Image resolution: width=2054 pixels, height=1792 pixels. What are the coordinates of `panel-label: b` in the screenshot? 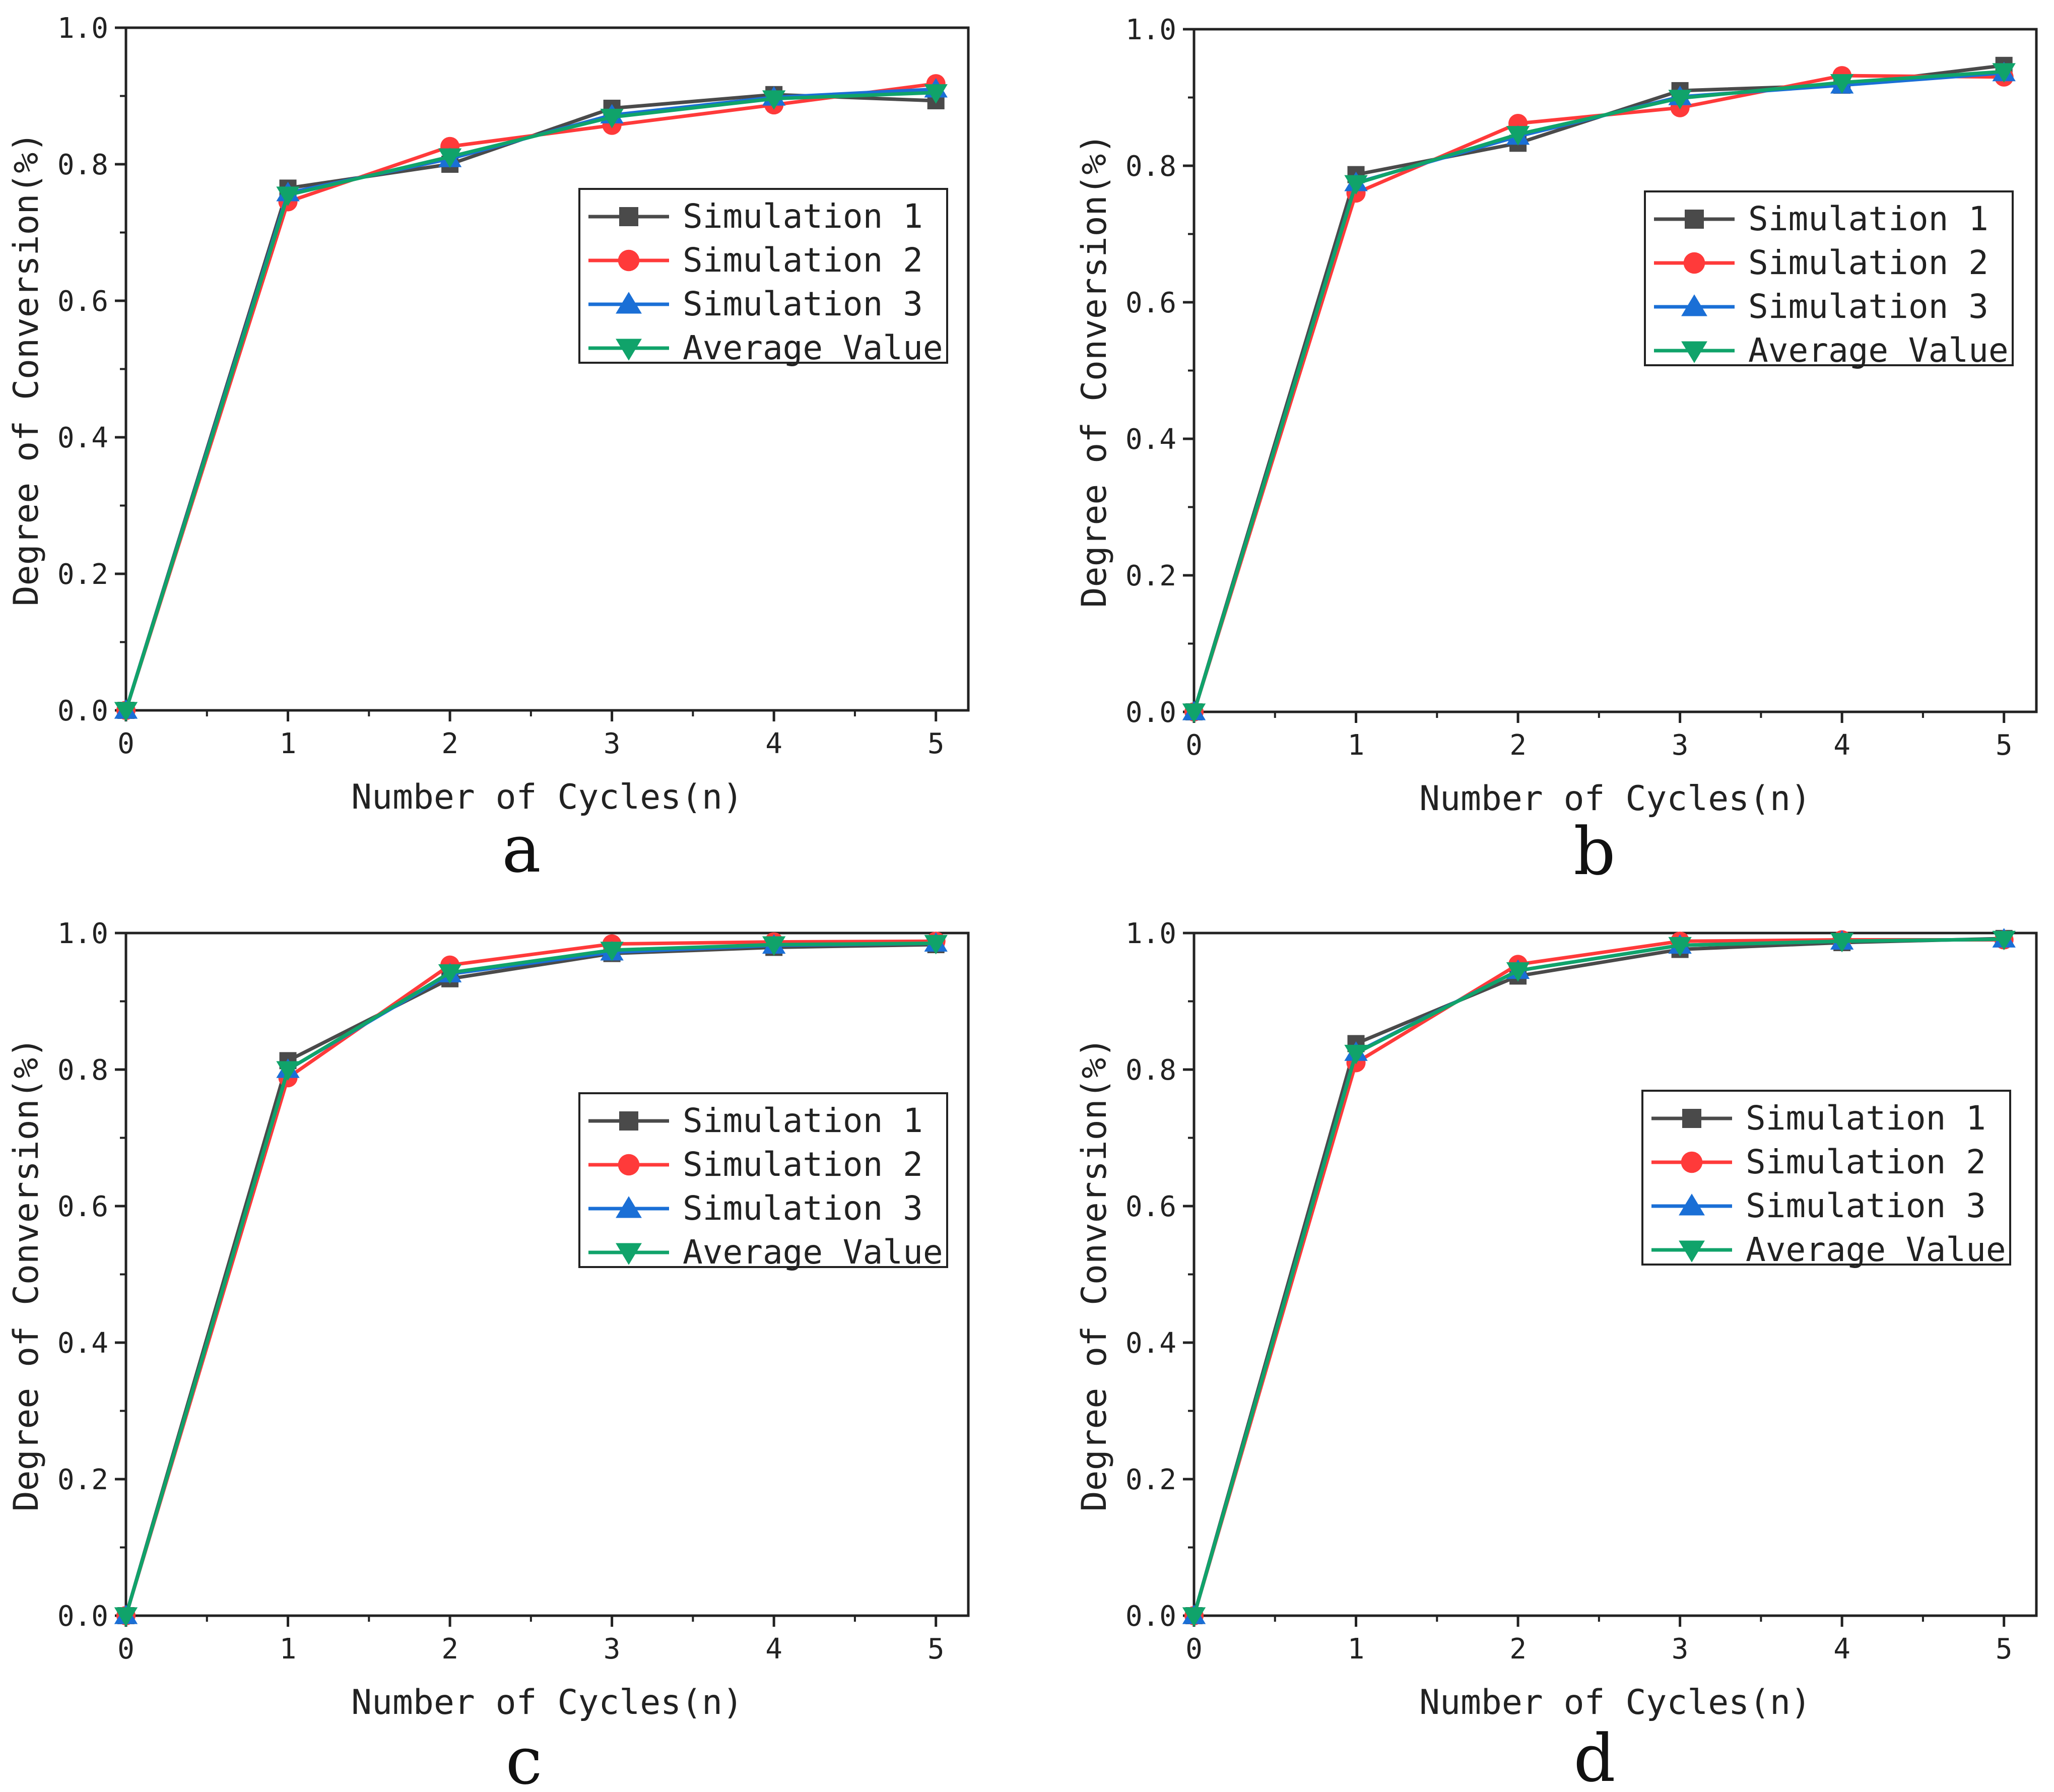 It's located at (1594, 852).